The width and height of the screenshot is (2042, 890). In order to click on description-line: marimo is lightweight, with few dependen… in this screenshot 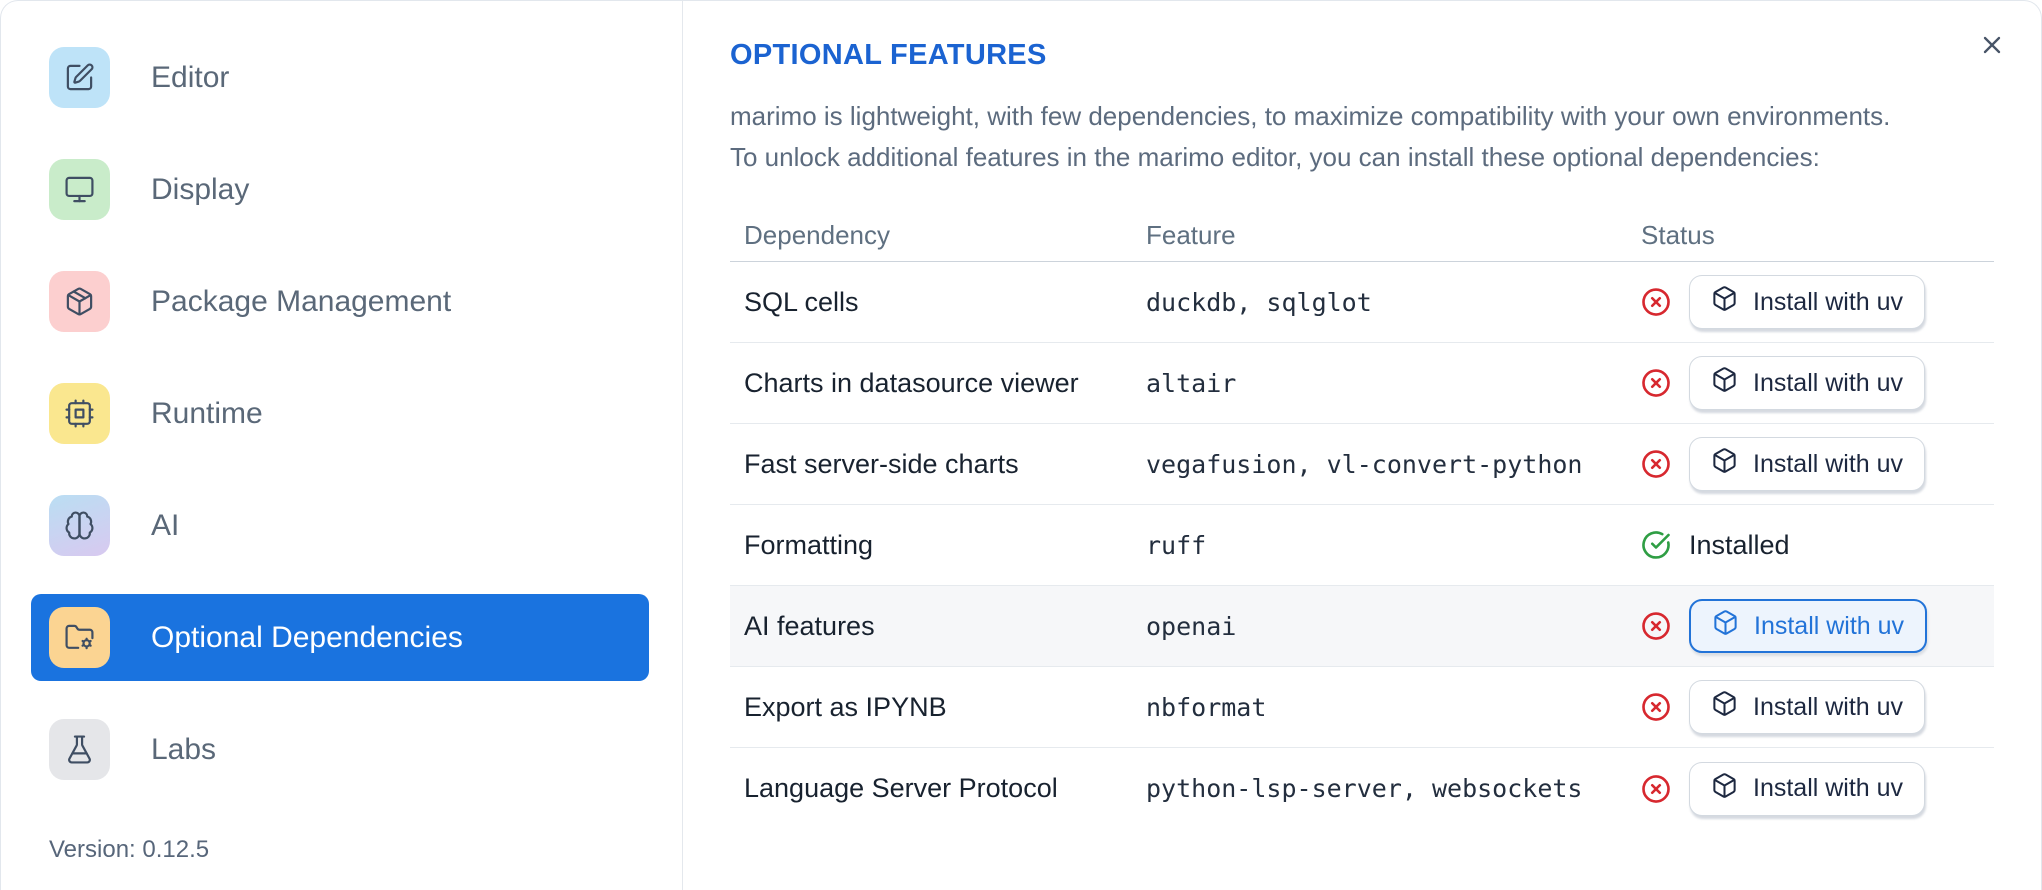, I will do `click(1310, 116)`.